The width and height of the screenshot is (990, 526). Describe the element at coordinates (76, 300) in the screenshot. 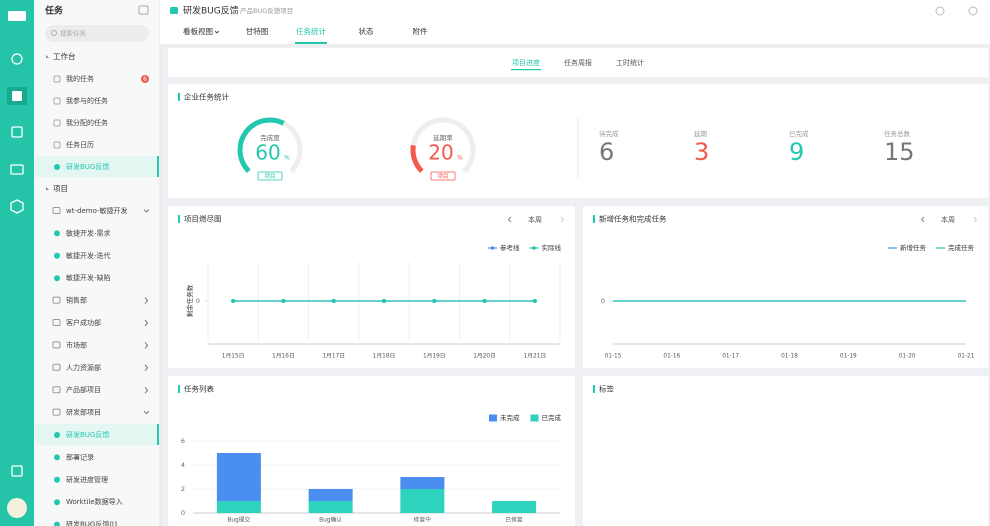

I see `sidebar-item: 销售部` at that location.